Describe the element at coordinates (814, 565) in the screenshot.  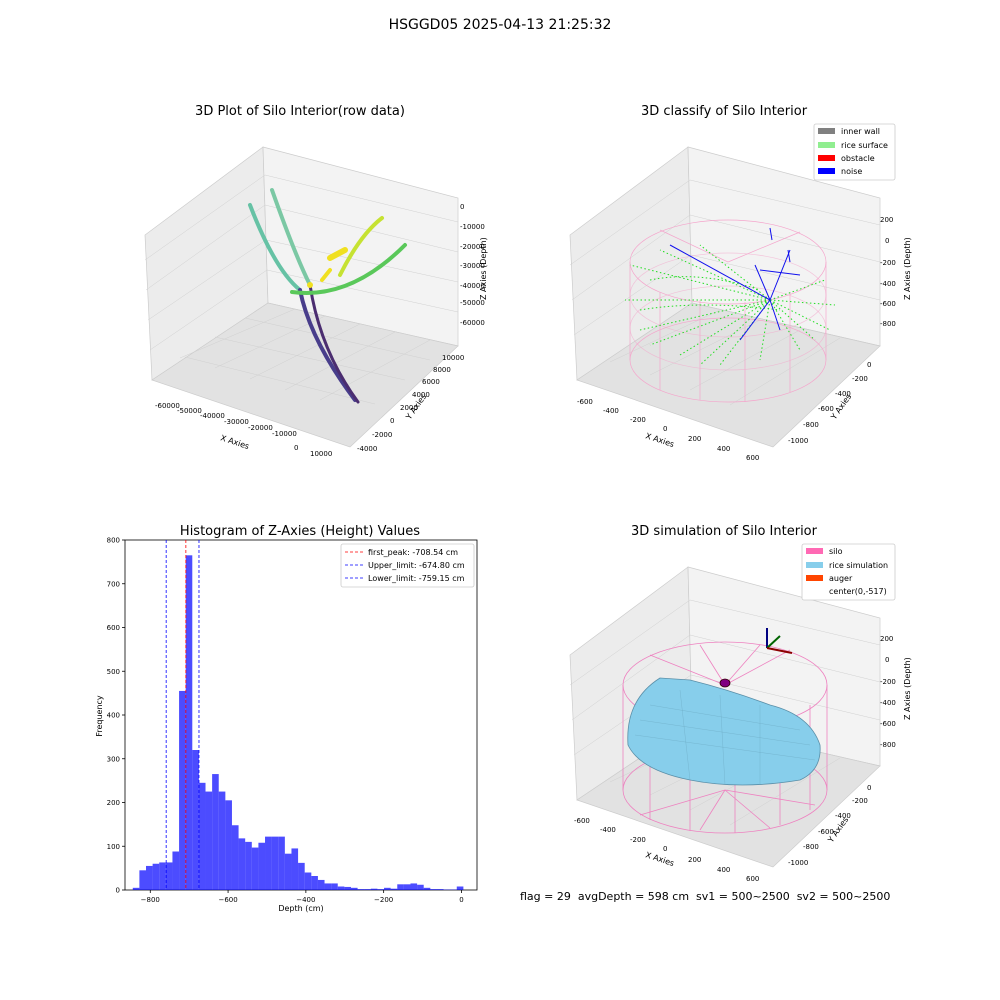
I see `legend-swatch-rice-simulation` at that location.